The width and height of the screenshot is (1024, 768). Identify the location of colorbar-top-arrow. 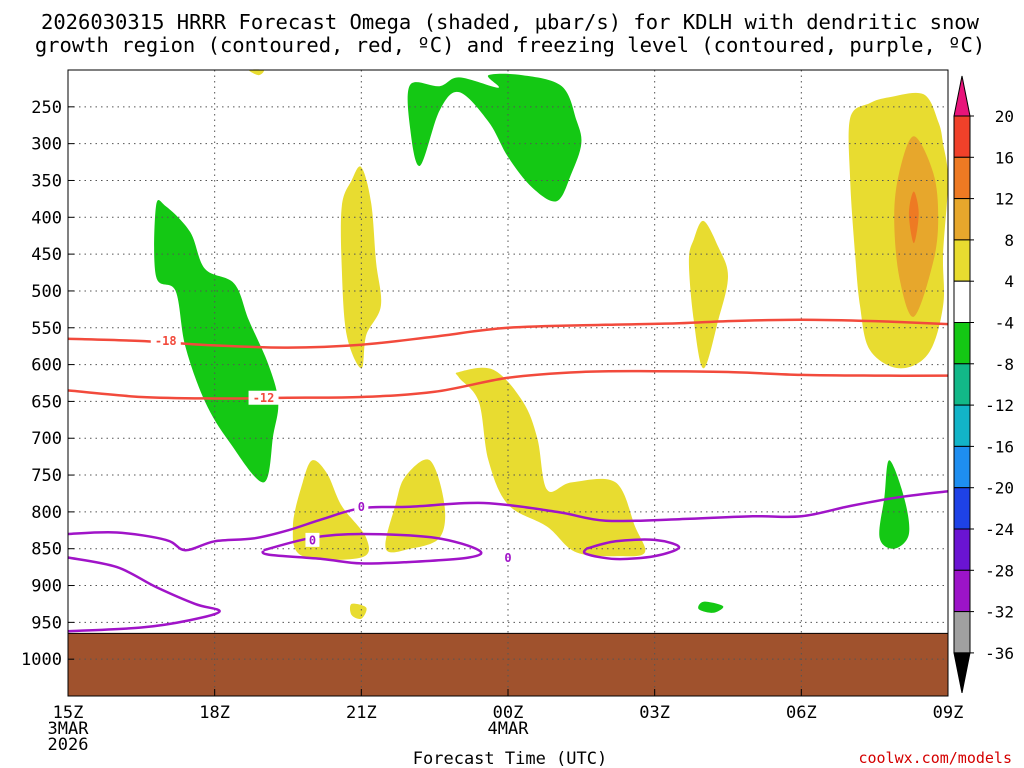
(962, 96).